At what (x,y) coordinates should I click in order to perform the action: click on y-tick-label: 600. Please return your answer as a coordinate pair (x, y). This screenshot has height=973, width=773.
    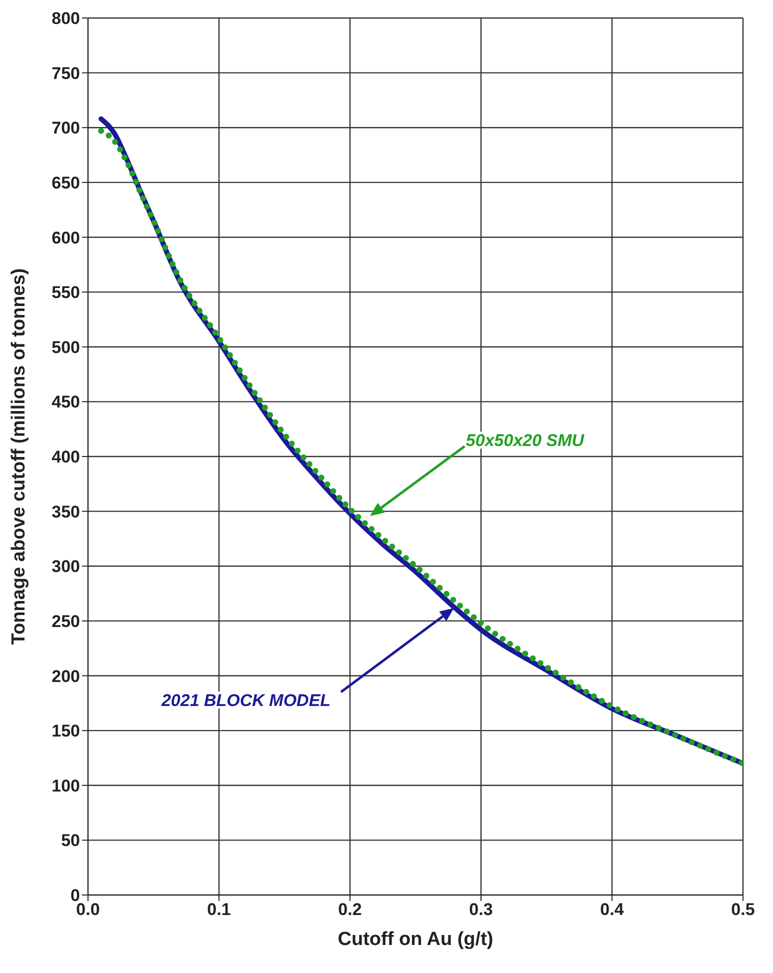
    Looking at the image, I should click on (66, 238).